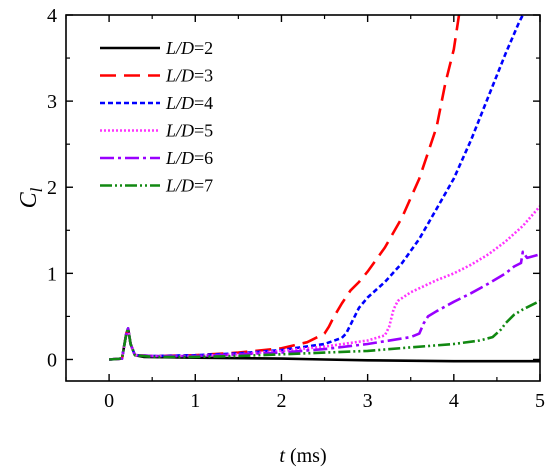 This screenshot has width=550, height=475. Describe the element at coordinates (203, 158) in the screenshot. I see `legend-label-val: =6` at that location.